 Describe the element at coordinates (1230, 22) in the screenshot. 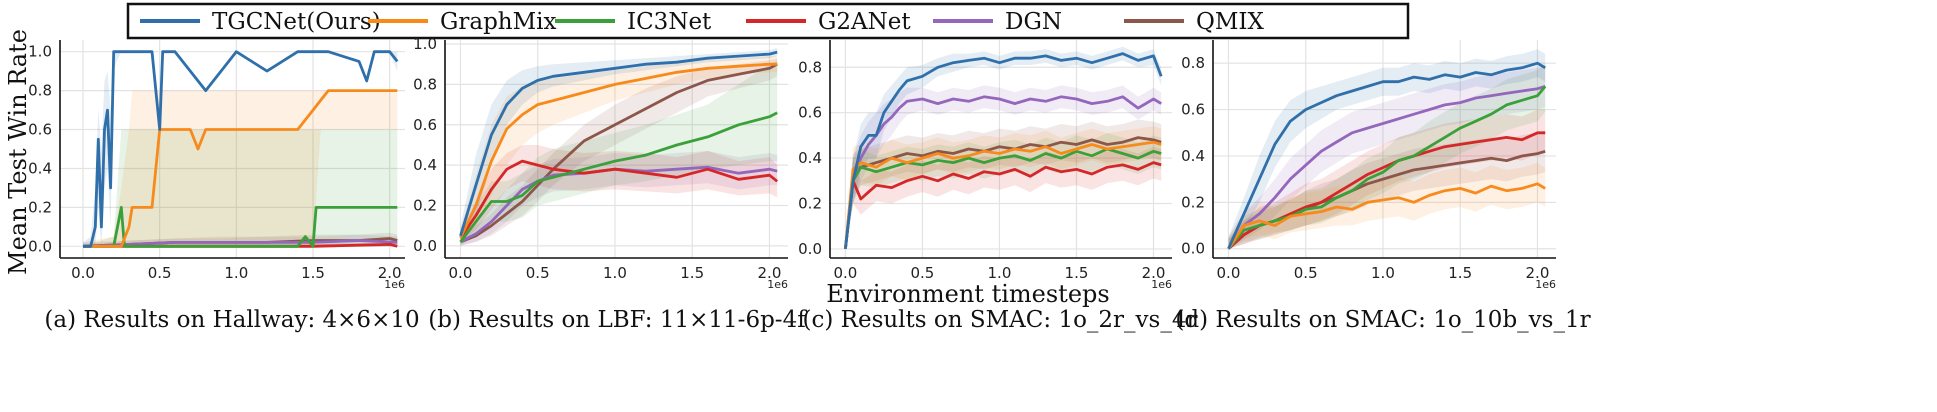

I see `legend-label-qmix: QMIX` at that location.